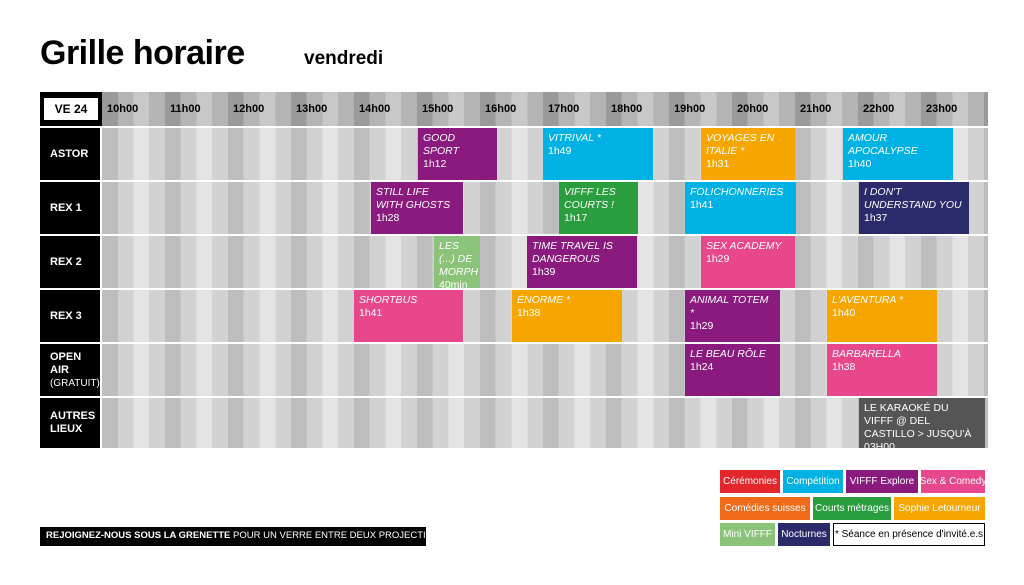  Describe the element at coordinates (560, 151) in the screenshot. I see `event-duration: 1h49` at that location.